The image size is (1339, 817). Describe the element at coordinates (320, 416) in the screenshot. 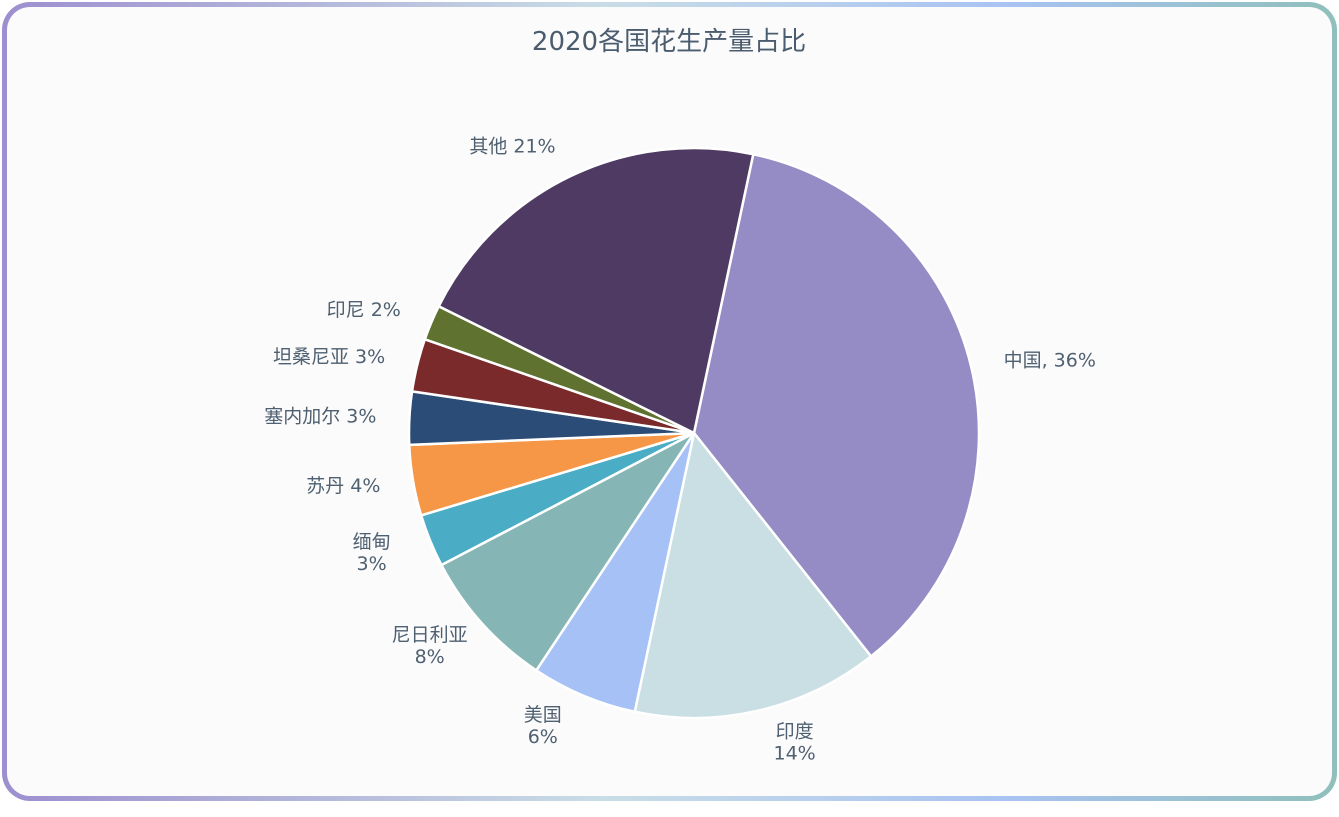

I see `slice-label-7: 塞内加尔 3%` at that location.